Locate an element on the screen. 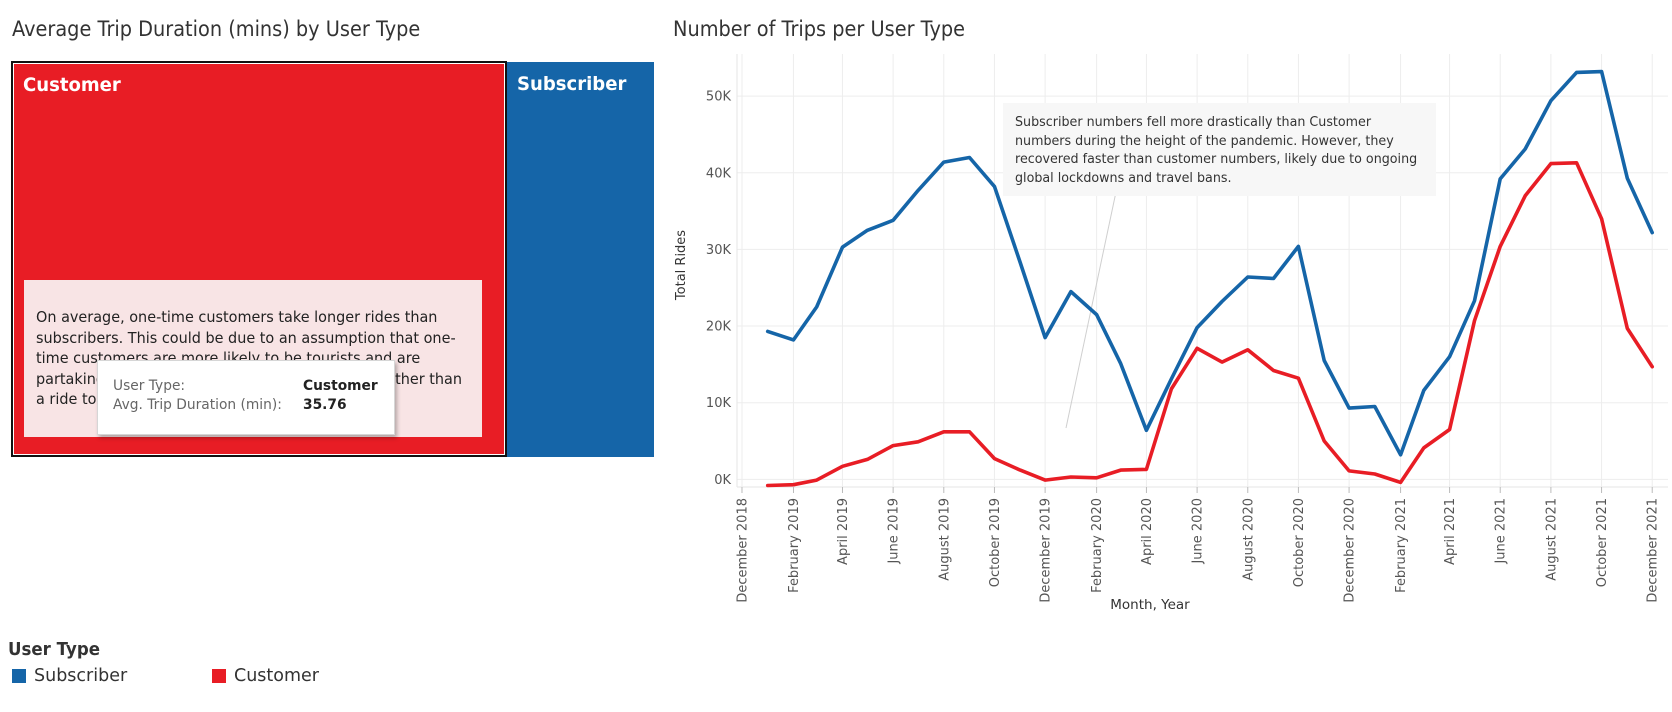 The image size is (1672, 712). y-tick-label: 10K is located at coordinates (719, 403).